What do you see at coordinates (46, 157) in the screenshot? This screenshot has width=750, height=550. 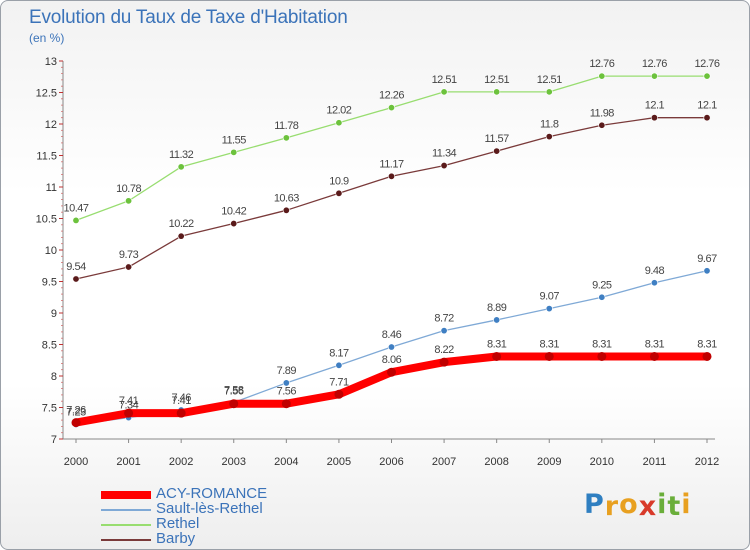 I see `y-tick-label: 11.5` at bounding box center [46, 157].